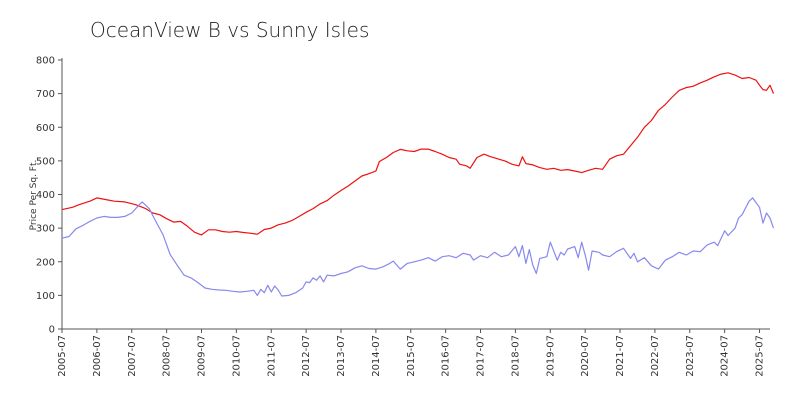  I want to click on y-tick-label: 600, so click(45, 128).